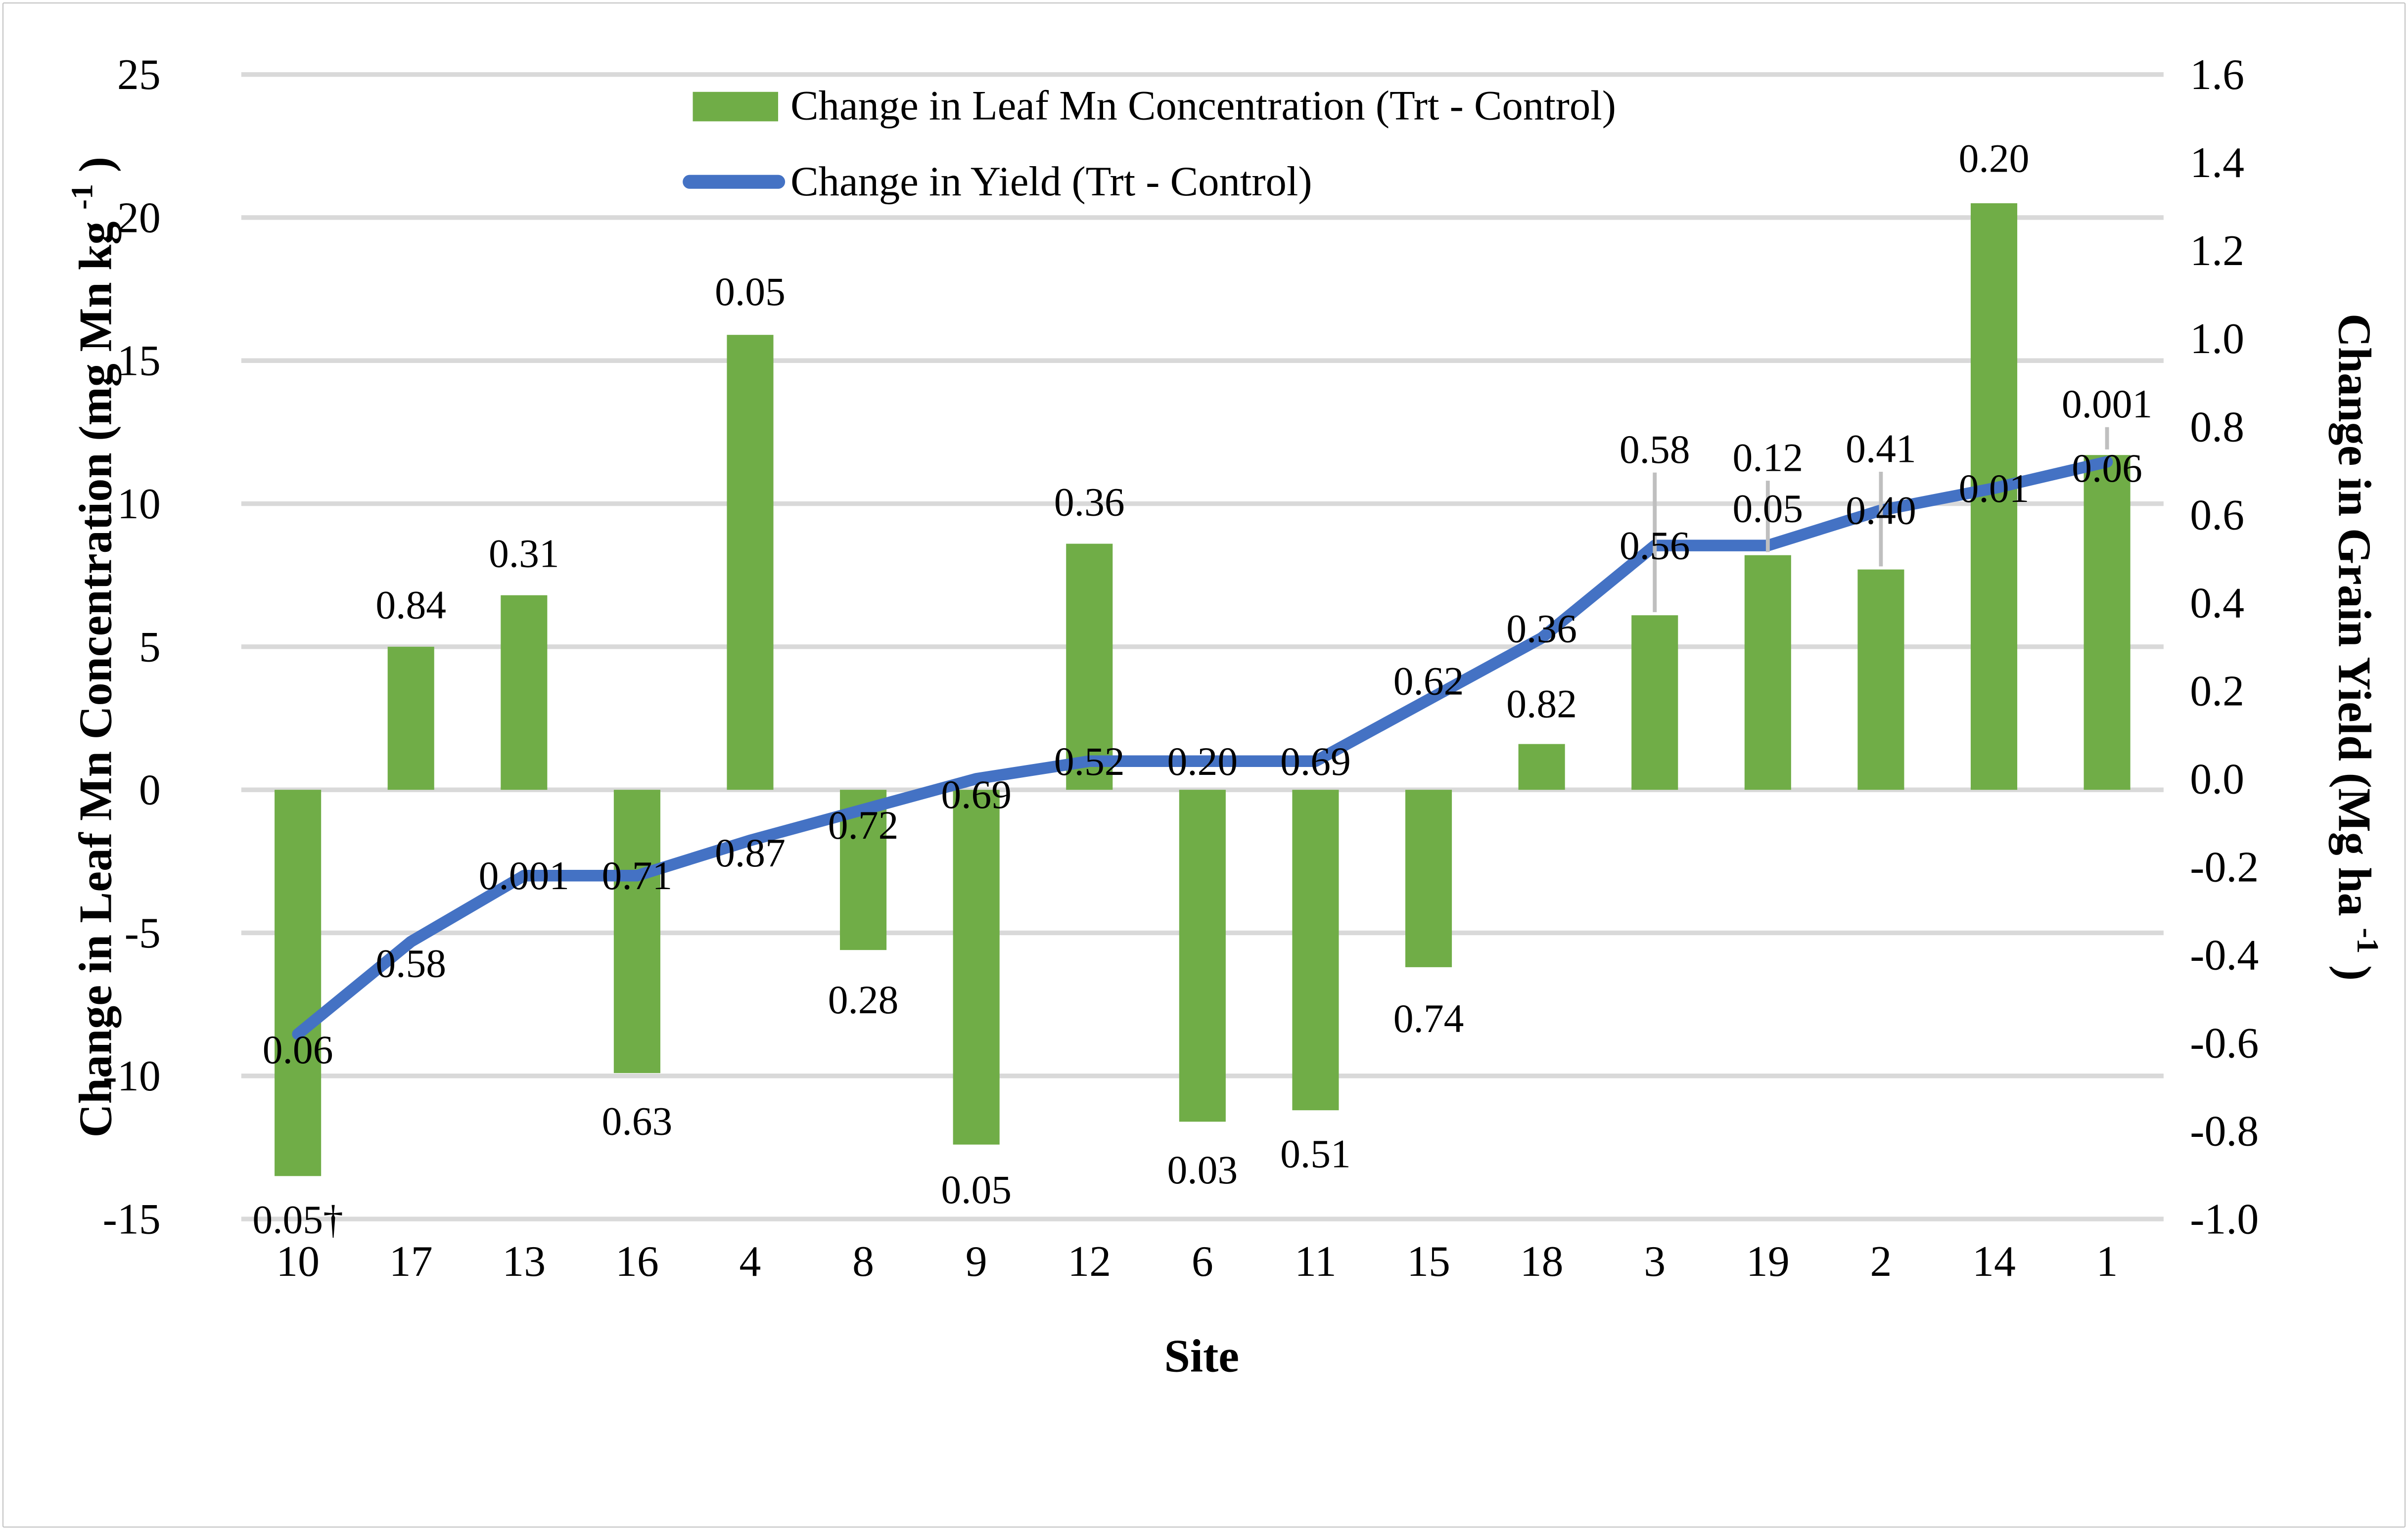 Image resolution: width=2408 pixels, height=1530 pixels. I want to click on right-axis-title: Change in Grain Yield (Mg ha -1 ), so click(2363, 647).